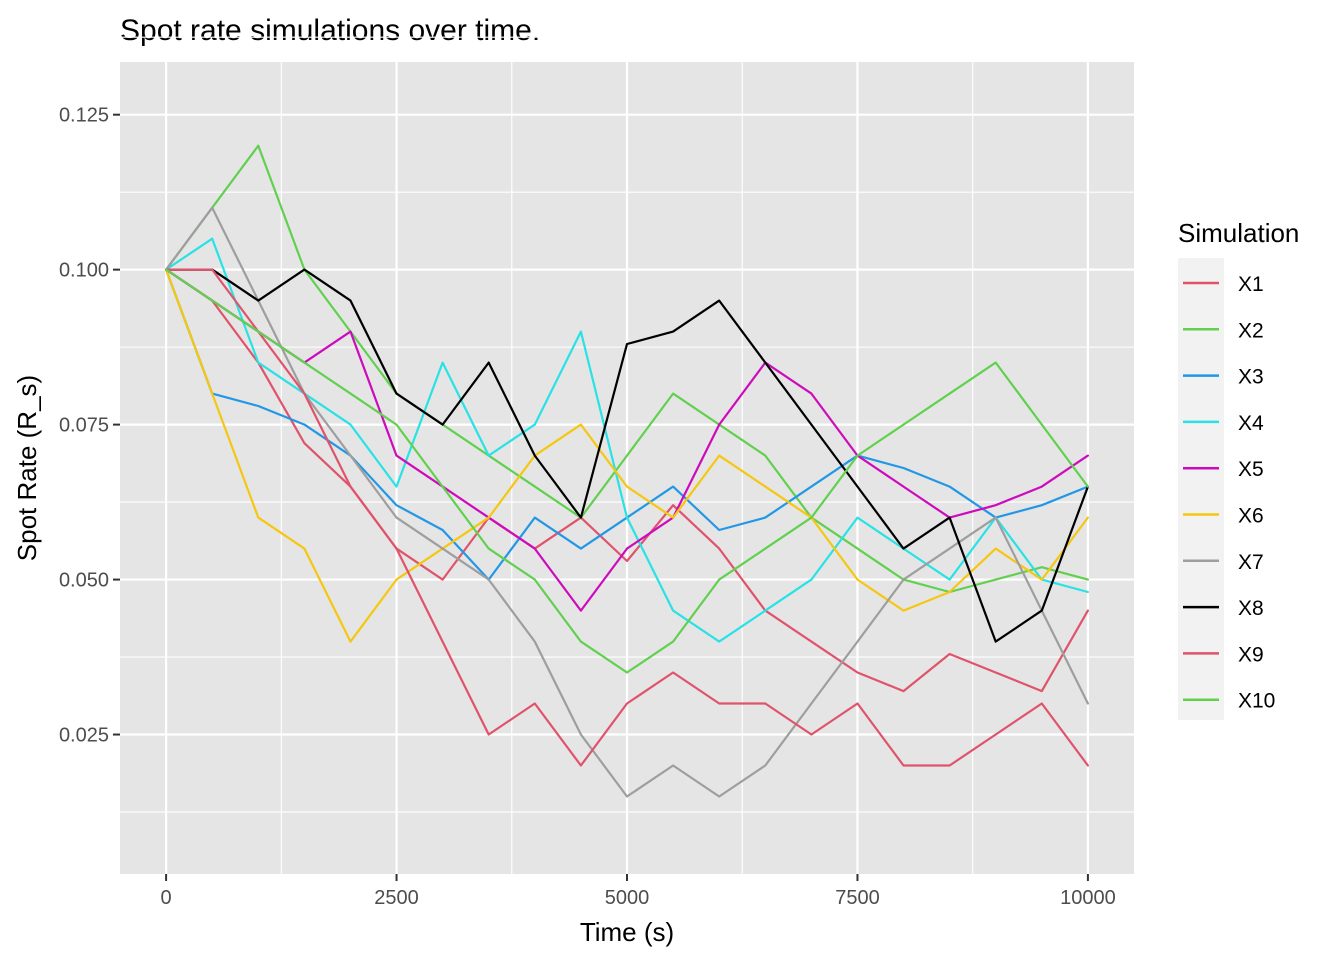  I want to click on y-axis-title: Spot Rate (R_s), so click(27, 468).